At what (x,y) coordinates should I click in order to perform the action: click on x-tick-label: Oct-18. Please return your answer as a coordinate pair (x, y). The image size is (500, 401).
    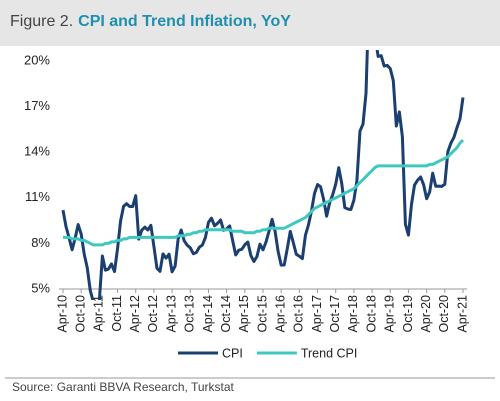
    Looking at the image, I should click on (371, 314).